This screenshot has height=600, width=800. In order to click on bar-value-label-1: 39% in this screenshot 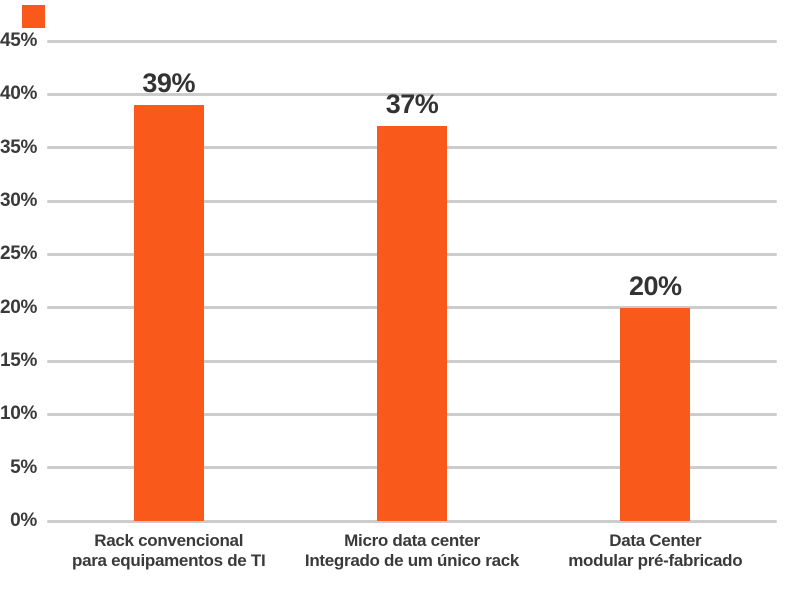, I will do `click(168, 83)`.